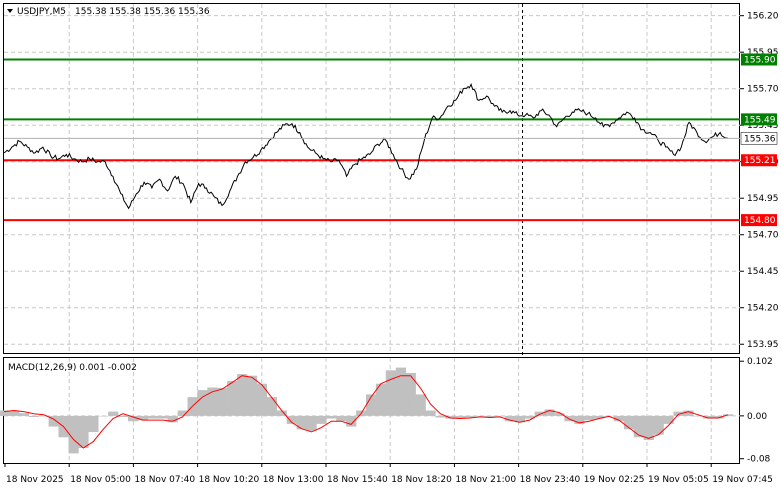  I want to click on symbol-label: USDJPY,M5, so click(41, 12).